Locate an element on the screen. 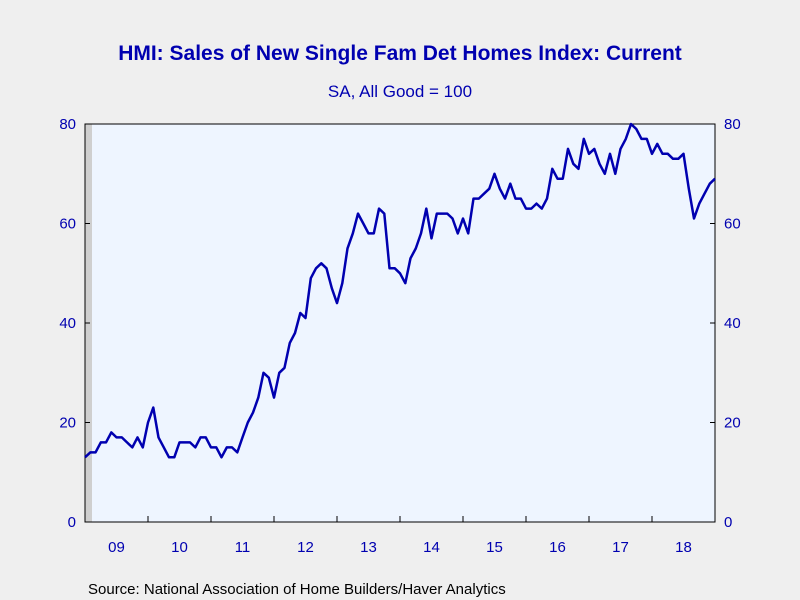  y-axis-left: 0 20 40 60 80 is located at coordinates (74, 323).